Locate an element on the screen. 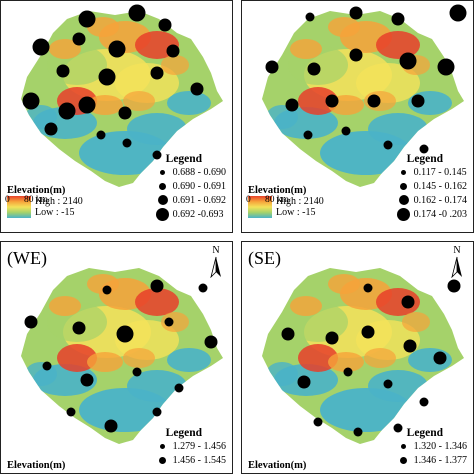 The image size is (474, 474). elevation-legend: Elevation(m) High : 2140 Low : -15 is located at coordinates (45, 201).